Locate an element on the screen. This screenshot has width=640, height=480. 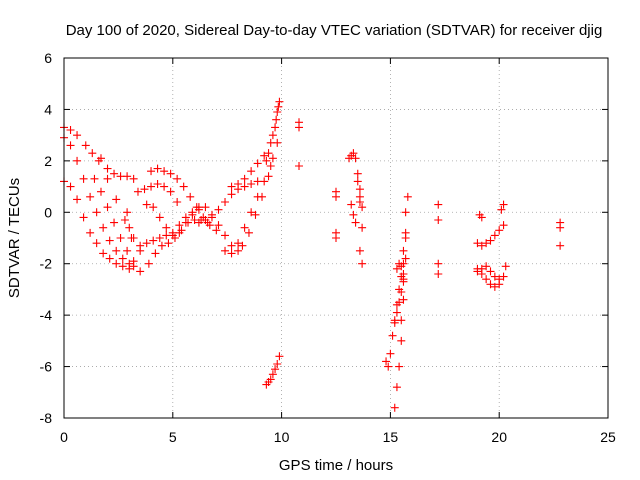
y-tick-label: -6 is located at coordinates (46, 367).